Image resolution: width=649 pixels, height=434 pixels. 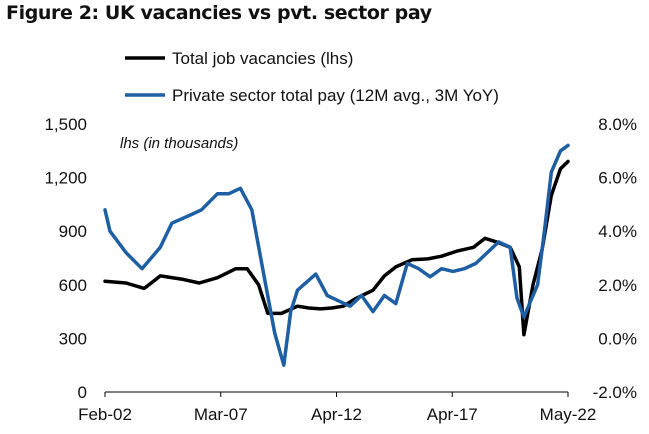 I want to click on left-tick-label: 0, so click(x=82, y=392).